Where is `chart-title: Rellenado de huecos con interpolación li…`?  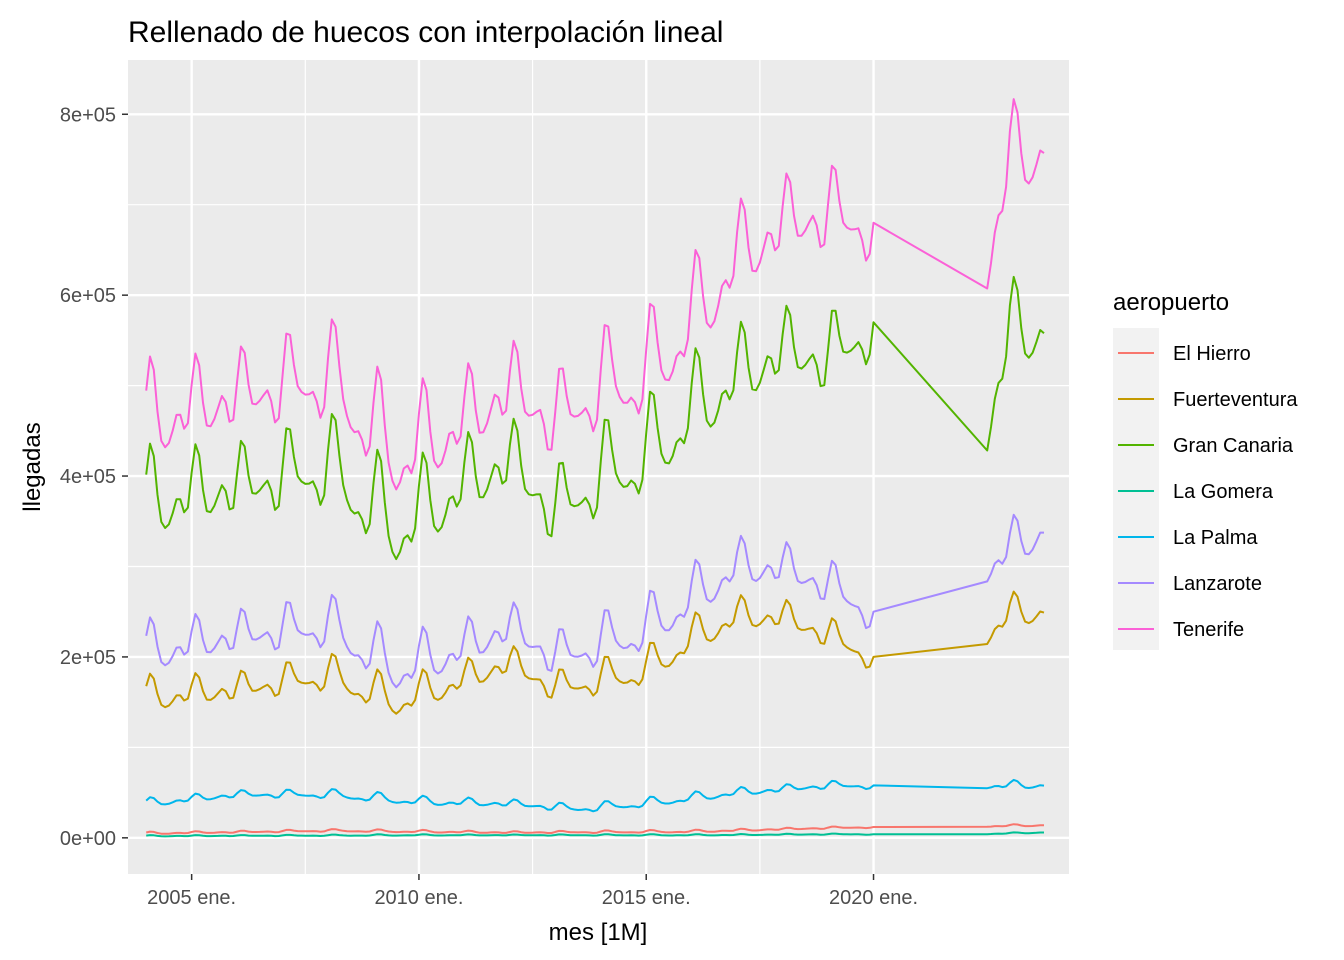 chart-title: Rellenado de huecos con interpolación li… is located at coordinates (425, 32).